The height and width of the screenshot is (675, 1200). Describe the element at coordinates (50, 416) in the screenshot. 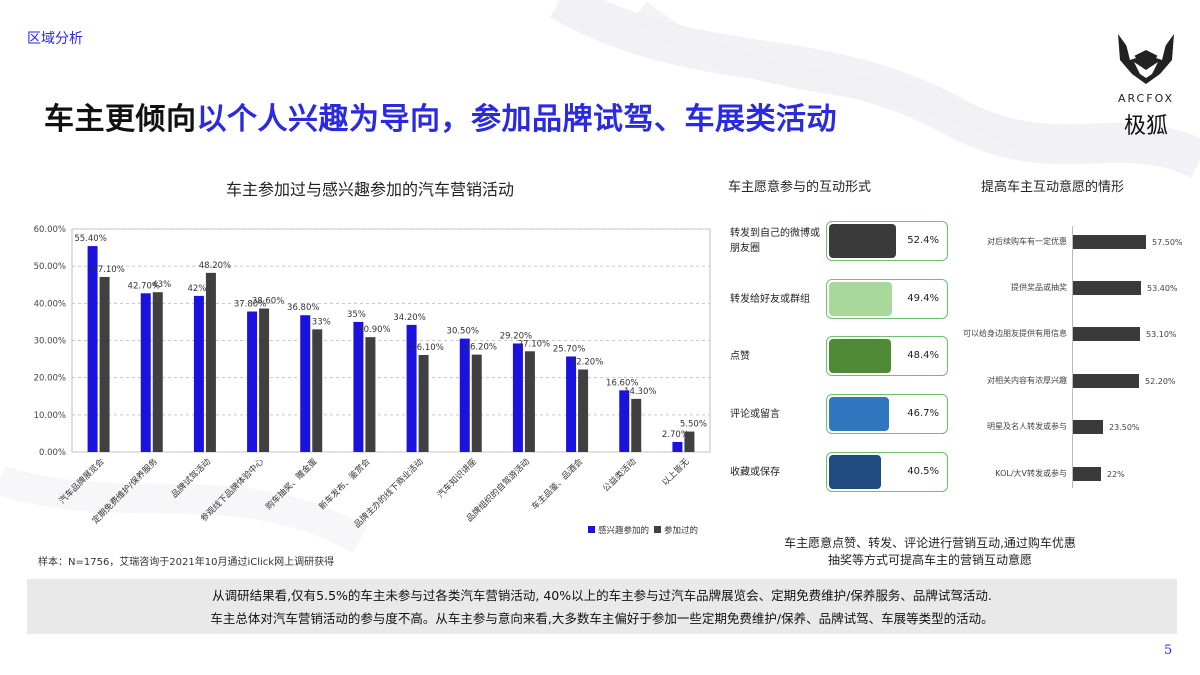

I see `y-tick-label: 10.00%` at that location.